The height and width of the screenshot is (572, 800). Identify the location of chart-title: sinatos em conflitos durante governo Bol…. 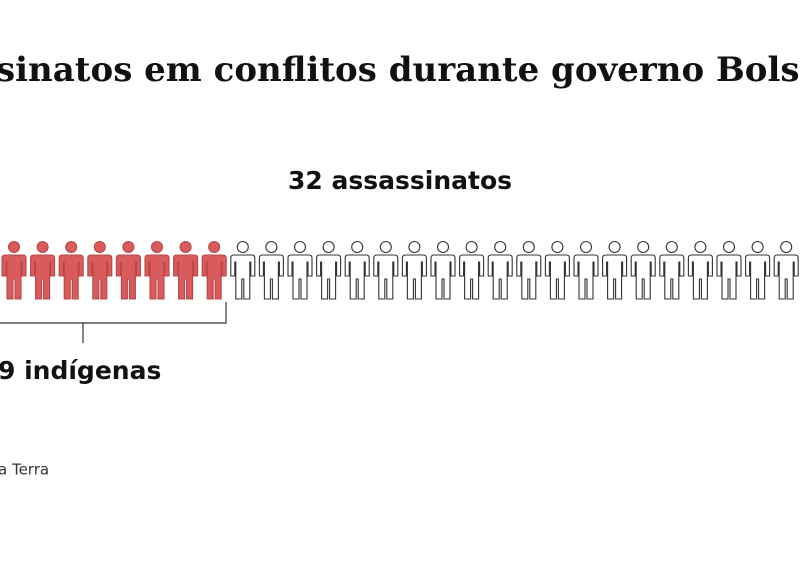
(400, 70).